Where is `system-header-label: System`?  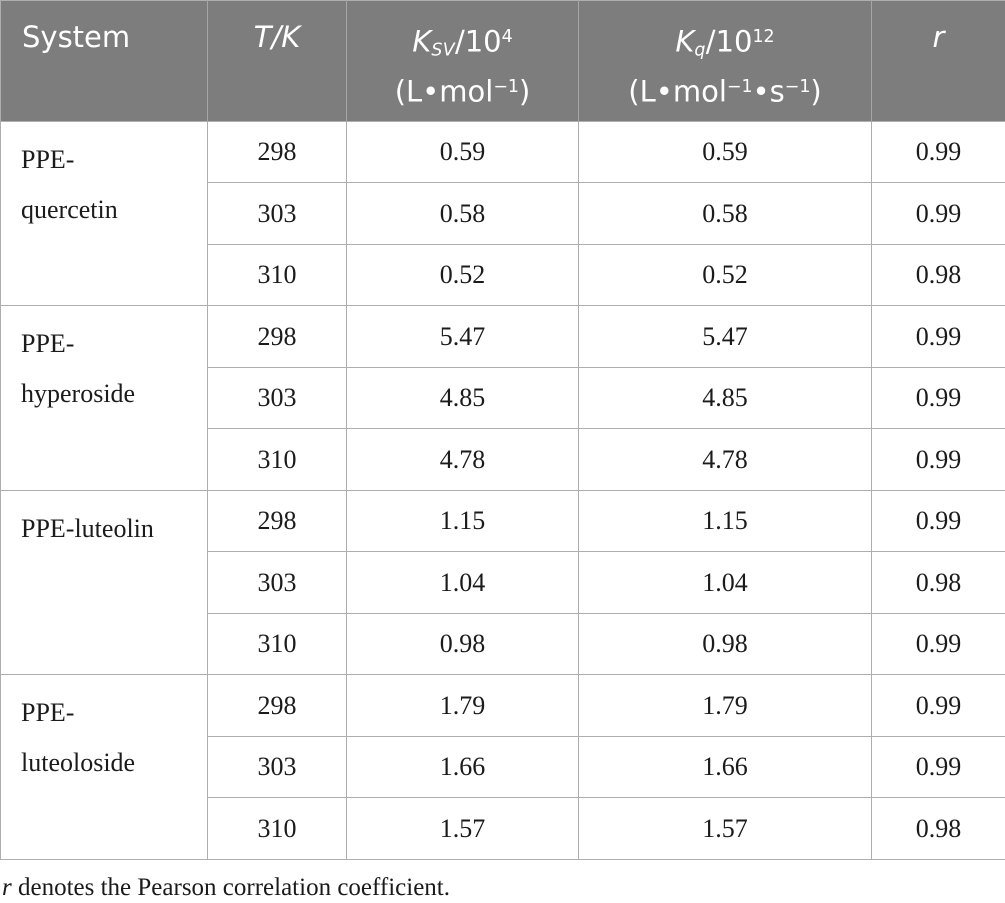 system-header-label: System is located at coordinates (76, 37).